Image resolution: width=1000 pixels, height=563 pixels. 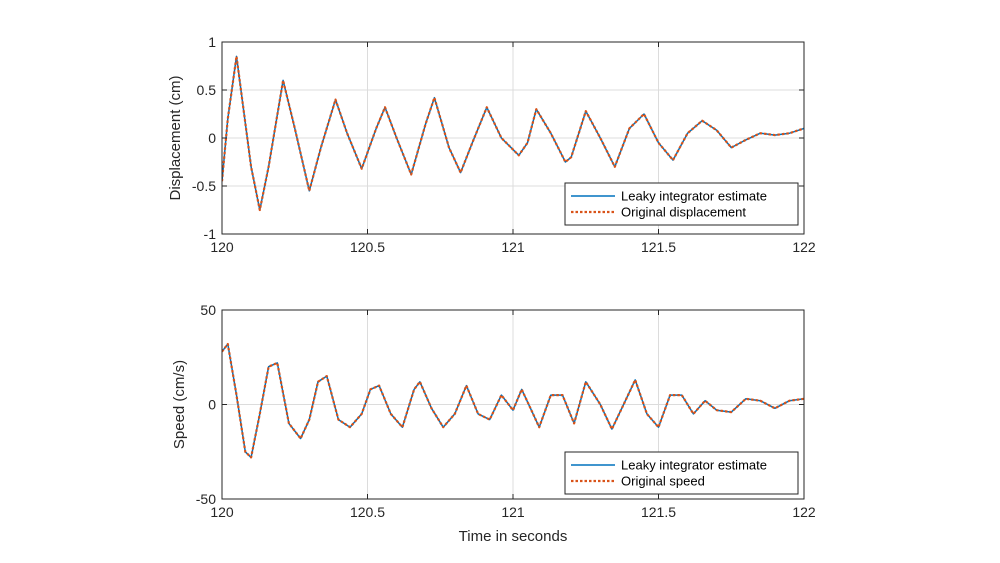 What do you see at coordinates (513, 400) in the screenshot?
I see `series-line-original` at bounding box center [513, 400].